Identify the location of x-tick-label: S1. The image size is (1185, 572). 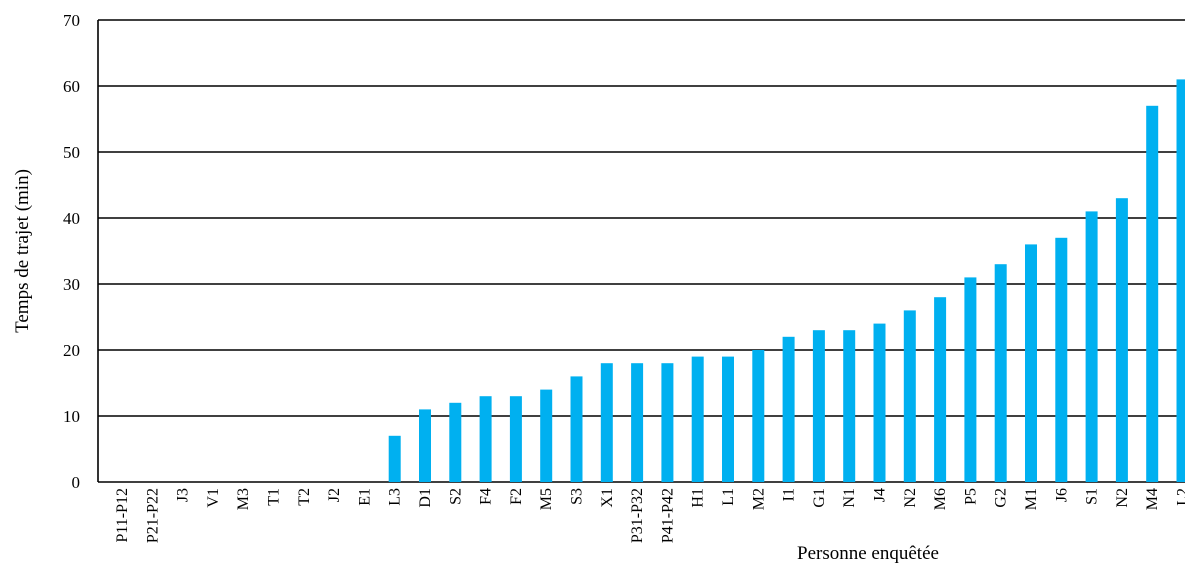
(1092, 496).